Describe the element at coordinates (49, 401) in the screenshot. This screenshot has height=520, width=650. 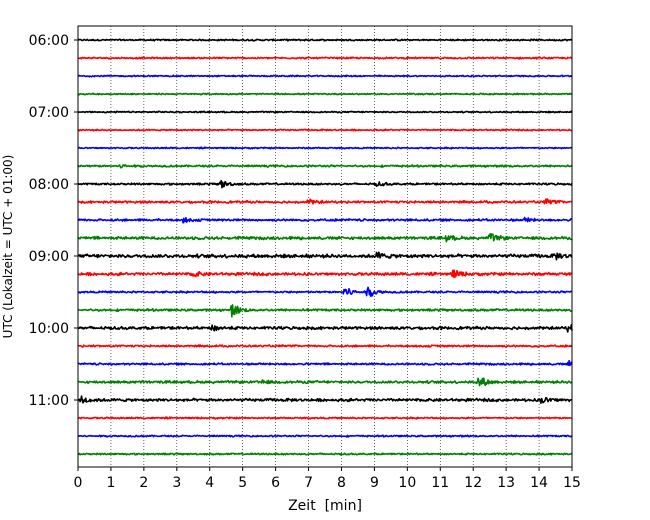
I see `y-tick-label: 11:00` at that location.